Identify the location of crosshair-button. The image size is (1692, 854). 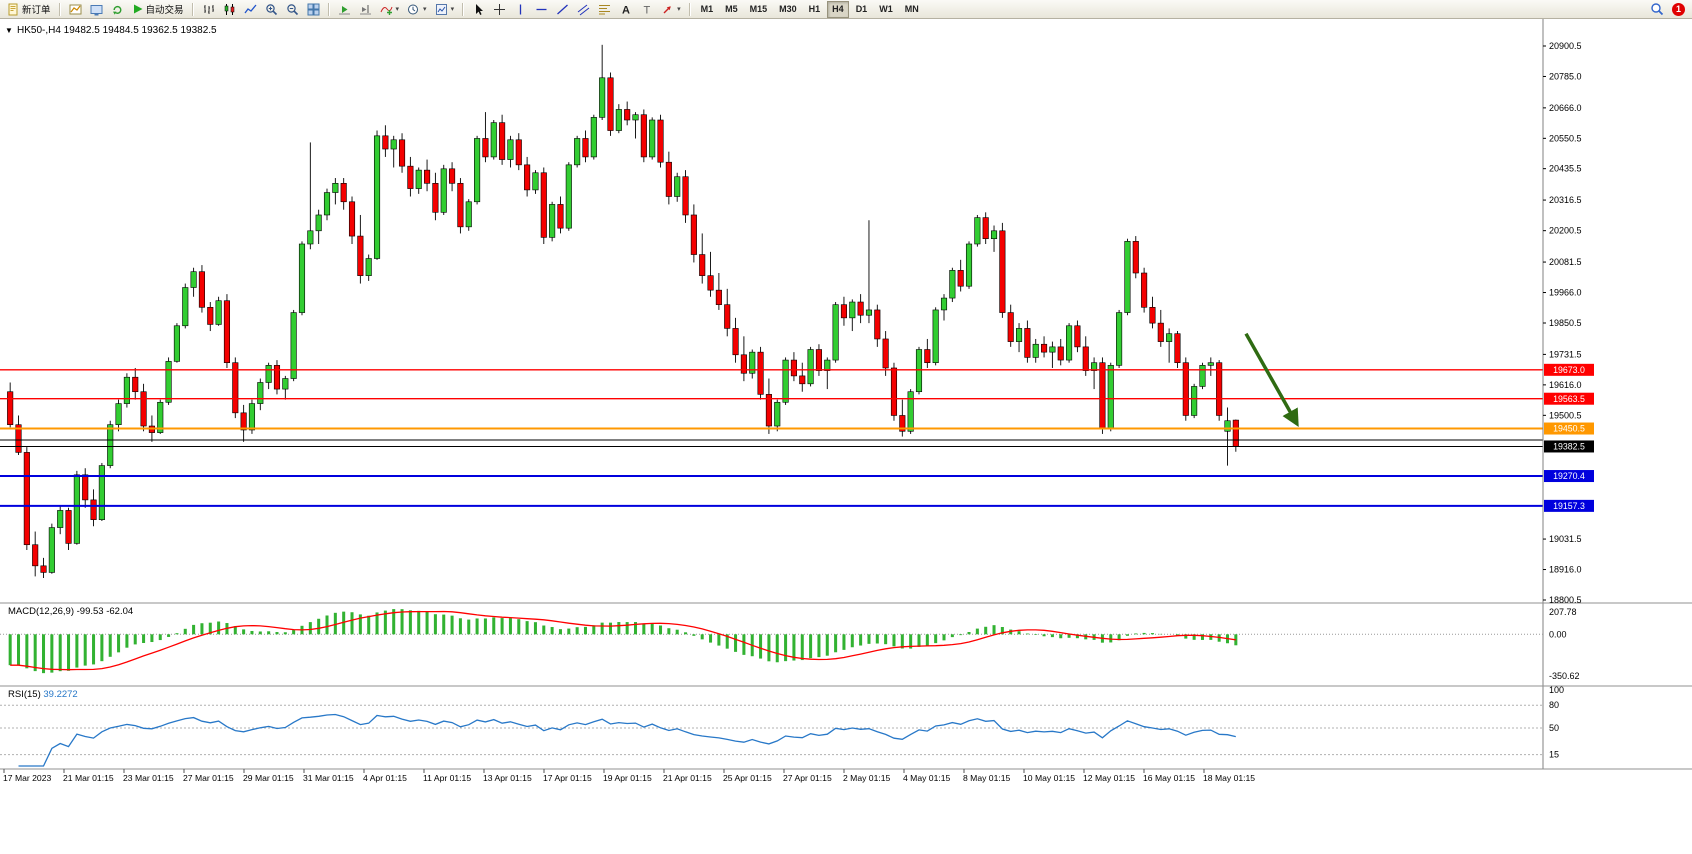
(499, 9).